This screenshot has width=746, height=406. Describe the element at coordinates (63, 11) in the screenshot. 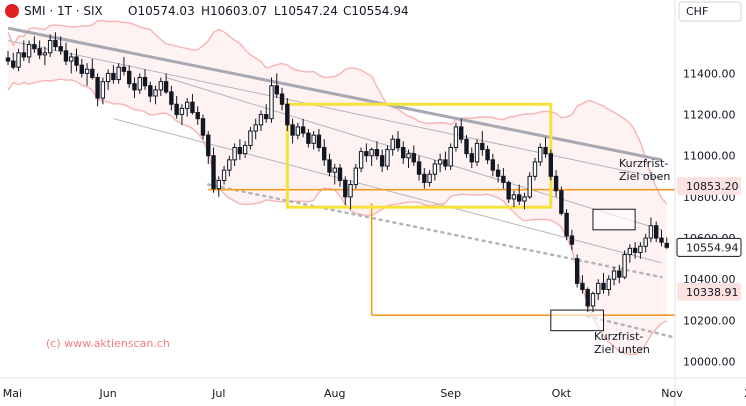

I see `symbol-title: SMI · 1T · SIX` at that location.